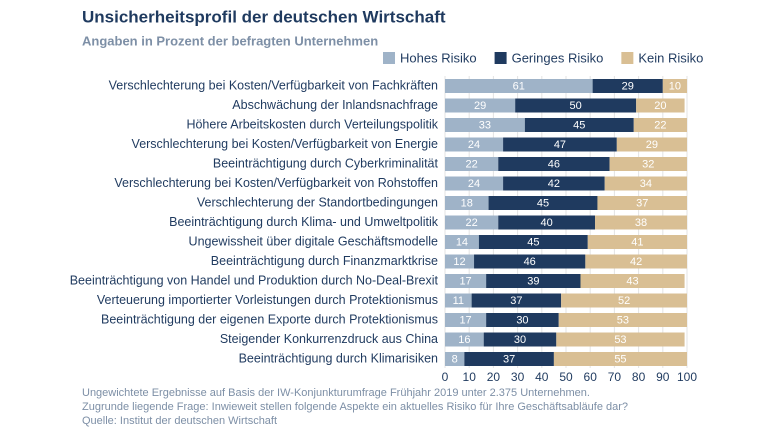  Describe the element at coordinates (317, 202) in the screenshot. I see `y-tick-label: Verschlechterung der Standortbedingungen` at that location.